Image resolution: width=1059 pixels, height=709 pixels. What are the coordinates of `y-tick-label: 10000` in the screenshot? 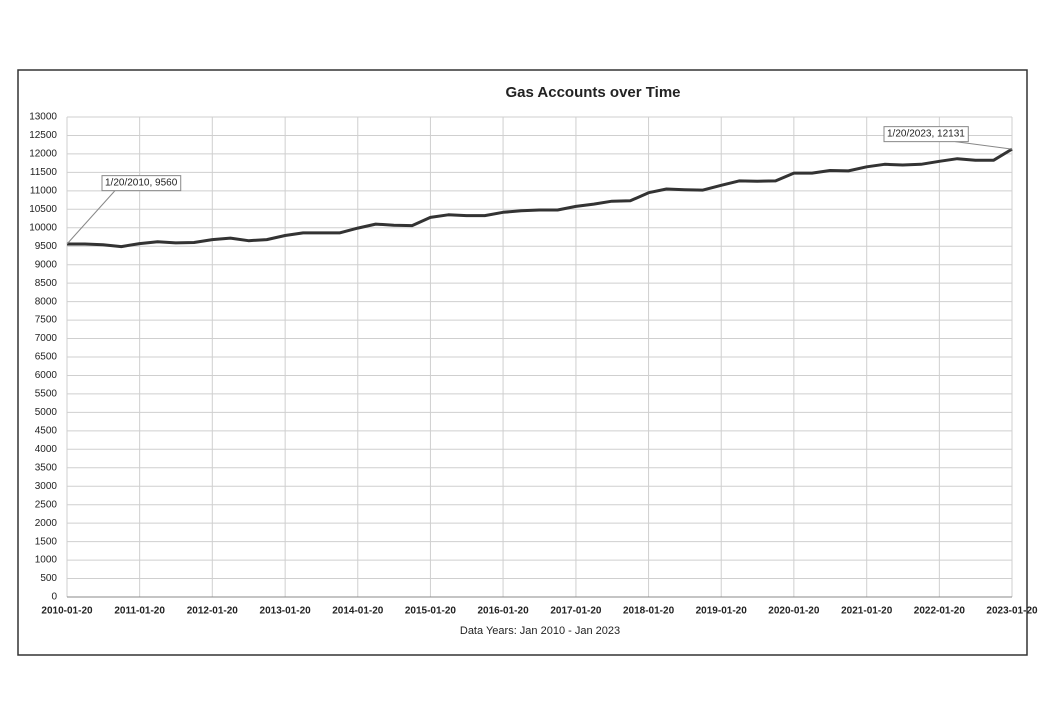 It's located at (43, 227).